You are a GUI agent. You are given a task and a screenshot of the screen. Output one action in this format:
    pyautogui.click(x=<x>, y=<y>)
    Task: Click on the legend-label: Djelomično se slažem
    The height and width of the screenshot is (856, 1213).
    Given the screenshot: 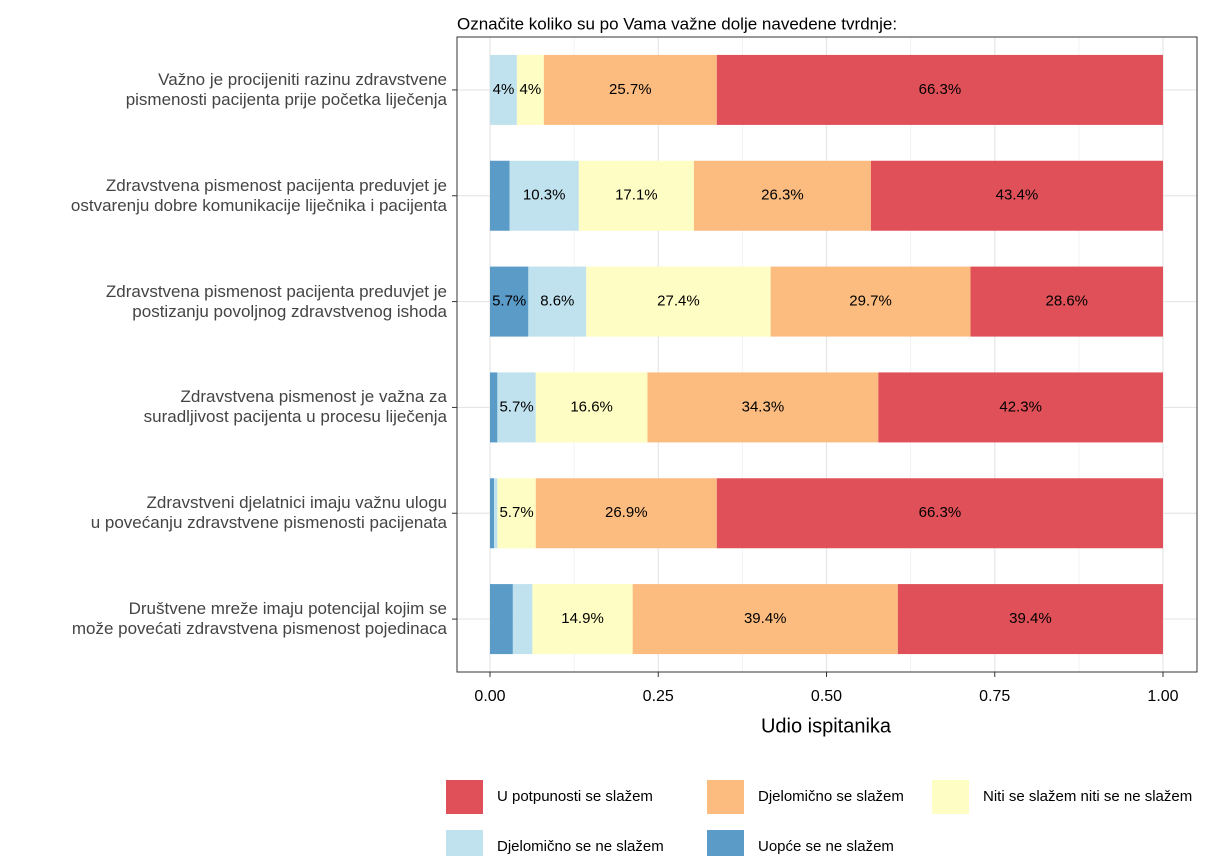 What is the action you would take?
    pyautogui.click(x=831, y=796)
    